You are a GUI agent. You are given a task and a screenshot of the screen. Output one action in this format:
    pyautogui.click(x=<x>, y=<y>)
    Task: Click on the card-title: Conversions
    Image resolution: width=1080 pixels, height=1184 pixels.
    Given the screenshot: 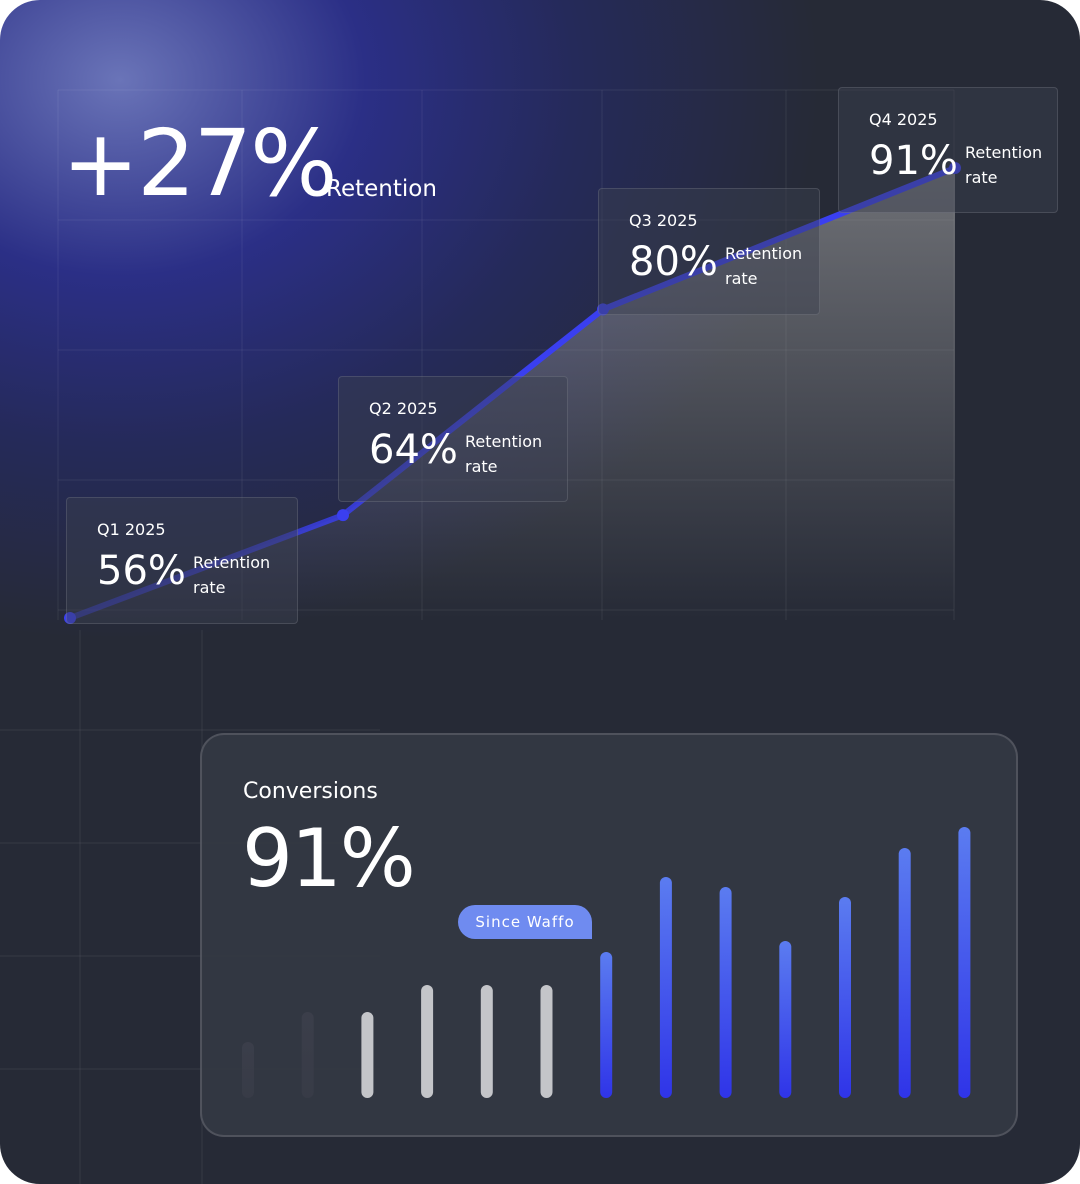 What is the action you would take?
    pyautogui.click(x=310, y=791)
    